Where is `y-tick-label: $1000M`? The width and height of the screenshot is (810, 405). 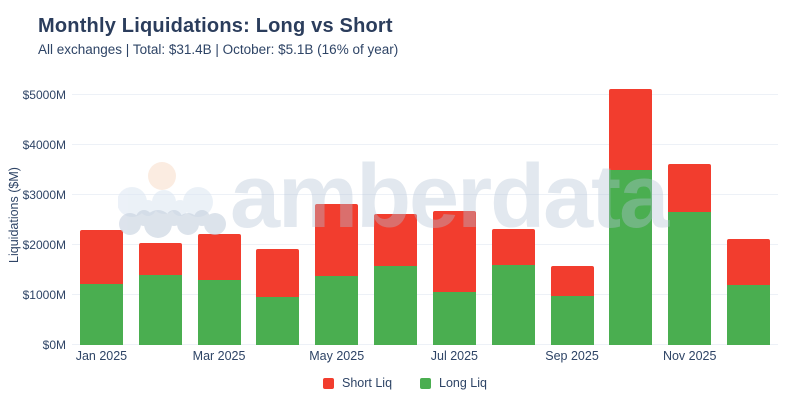 y-tick-label: $1000M is located at coordinates (44, 295).